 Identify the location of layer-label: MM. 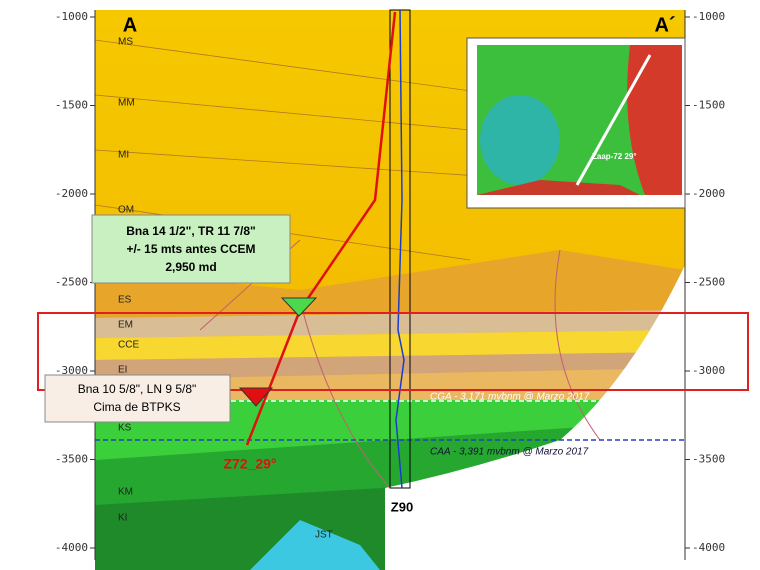
(126, 103).